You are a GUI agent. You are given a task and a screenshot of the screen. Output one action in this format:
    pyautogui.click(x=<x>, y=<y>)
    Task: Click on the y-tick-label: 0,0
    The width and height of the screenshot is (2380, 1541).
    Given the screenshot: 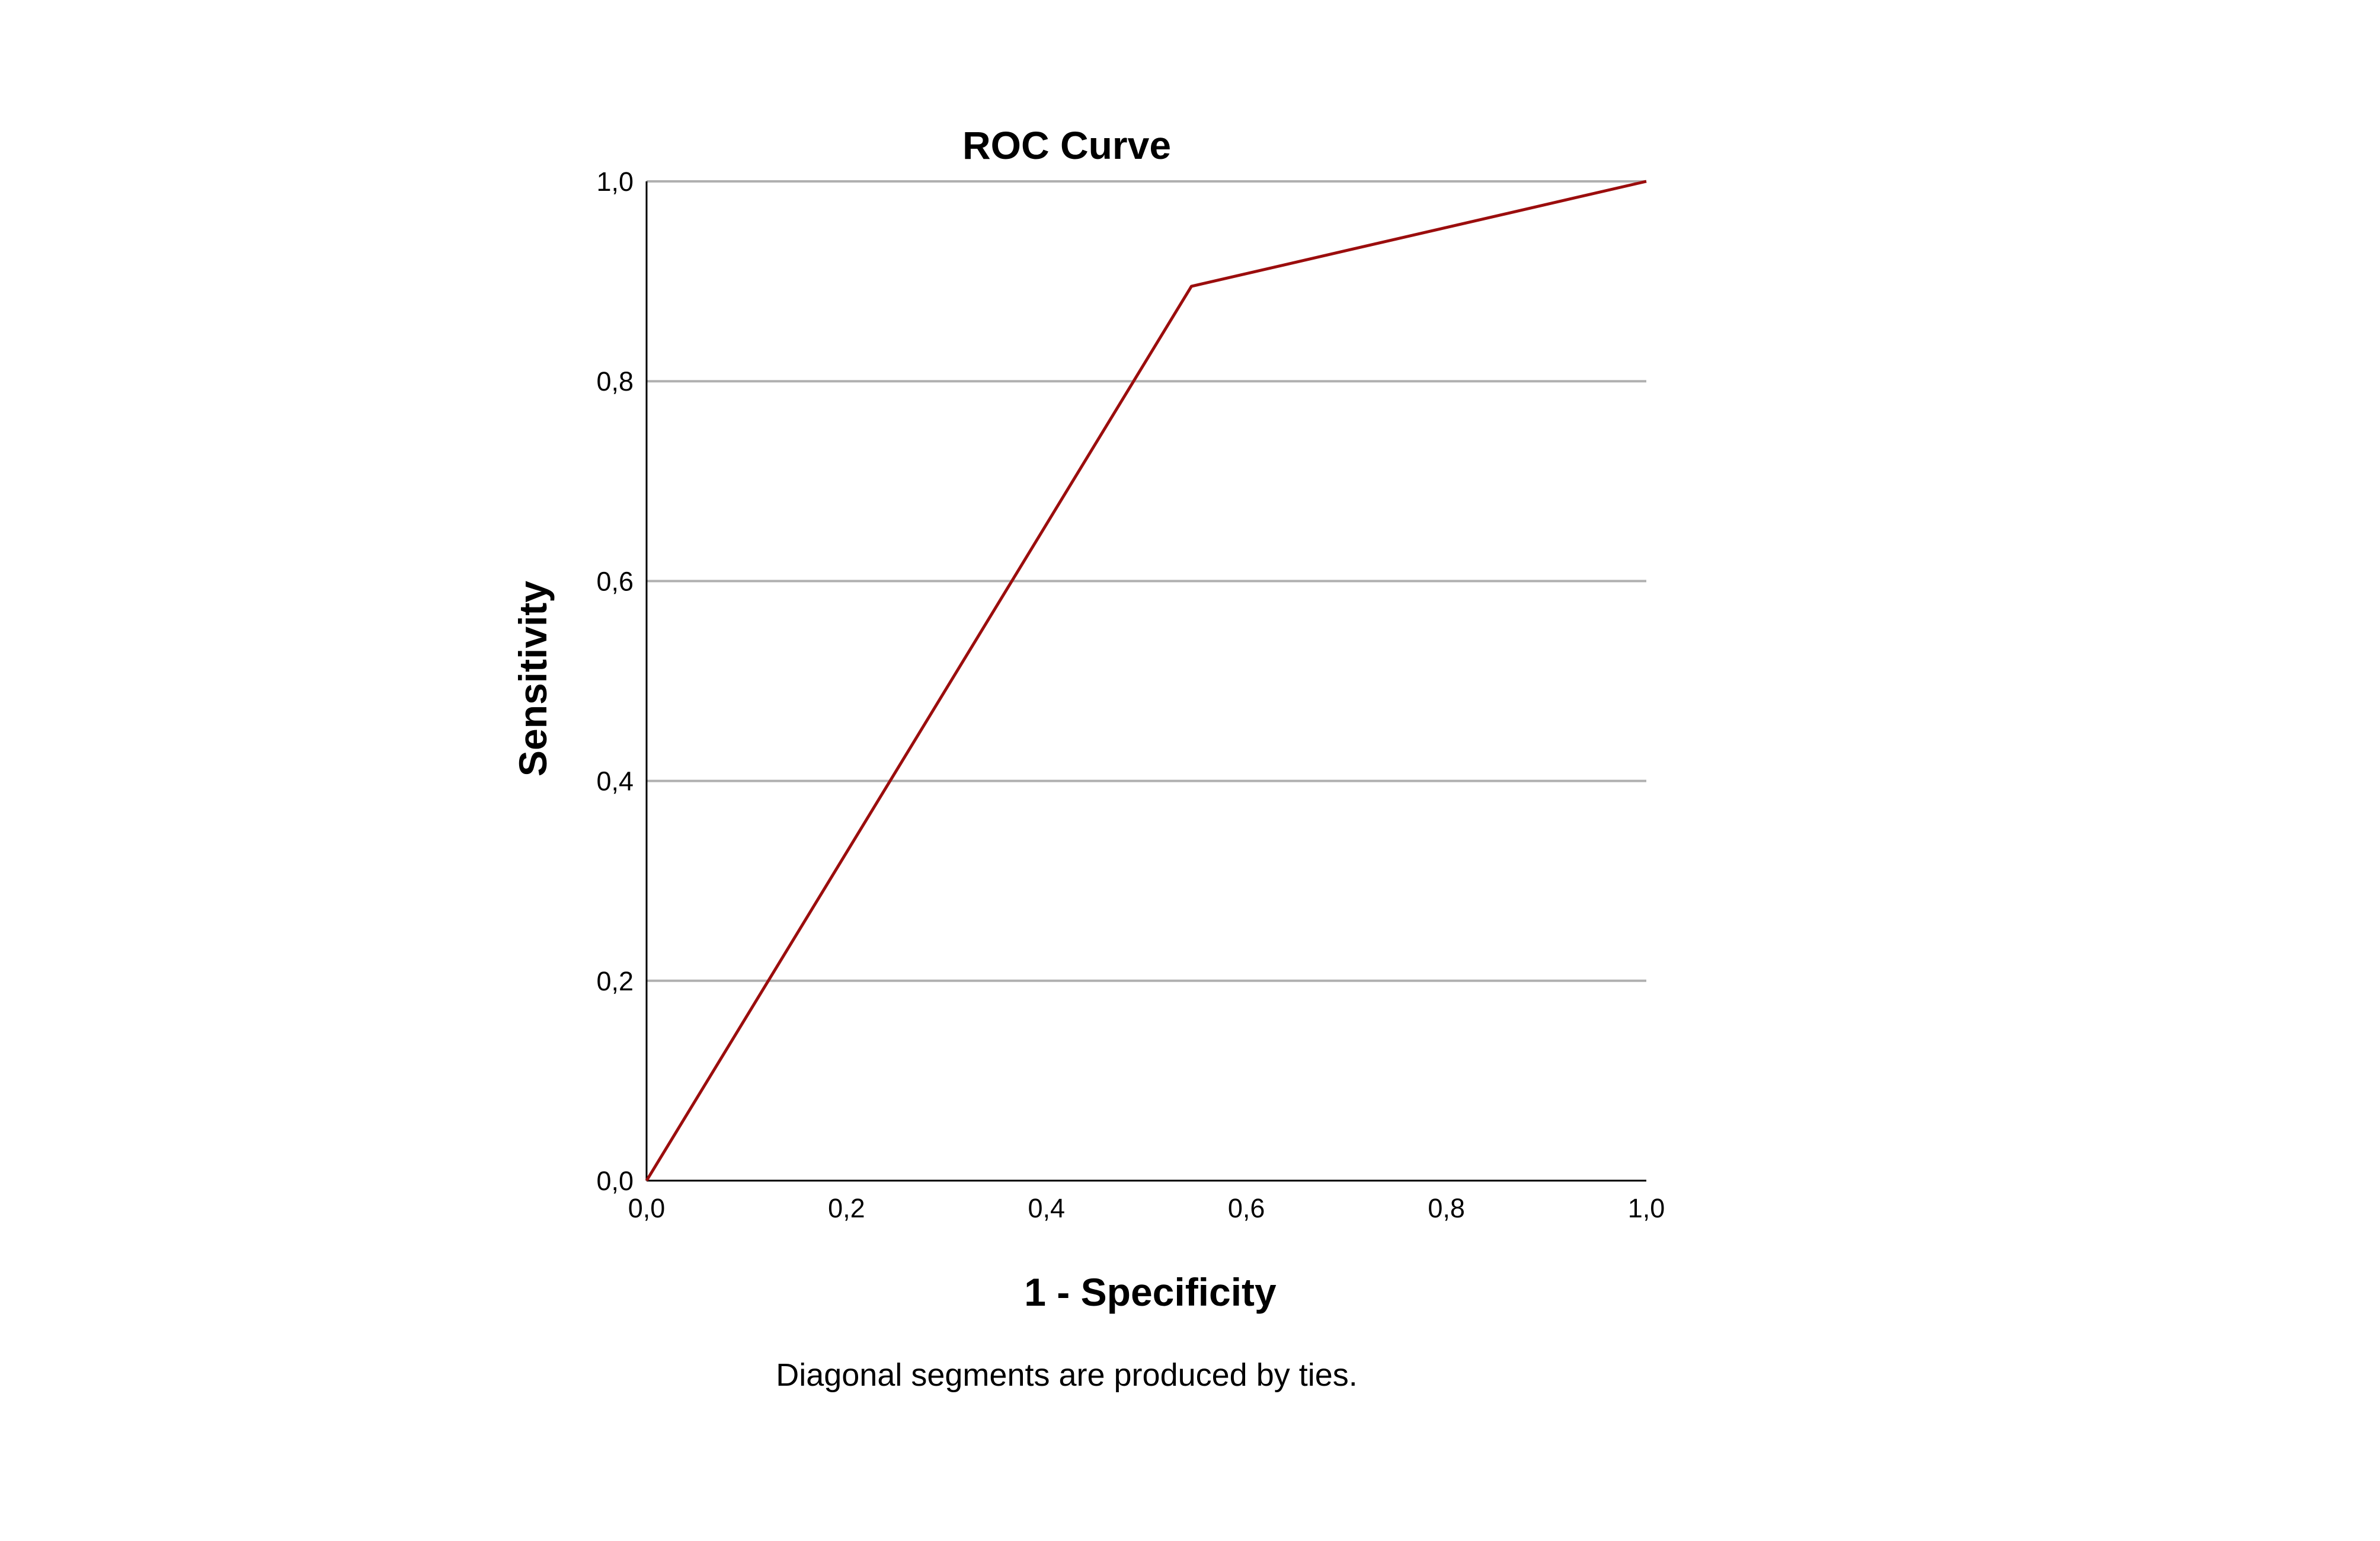 What is the action you would take?
    pyautogui.click(x=615, y=1181)
    